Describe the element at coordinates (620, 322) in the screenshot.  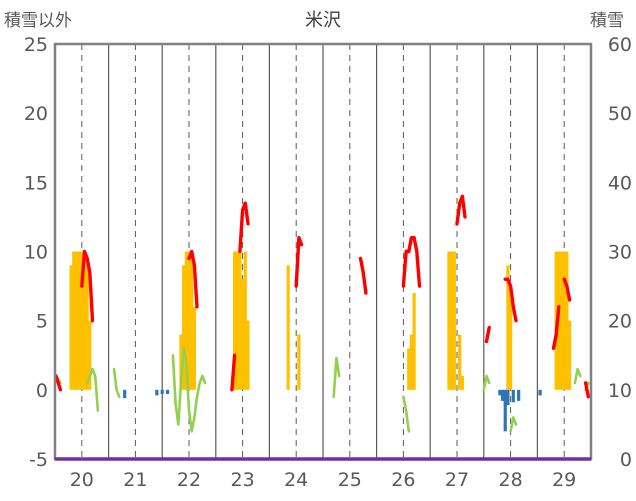
I see `right-tick-label: 20` at that location.